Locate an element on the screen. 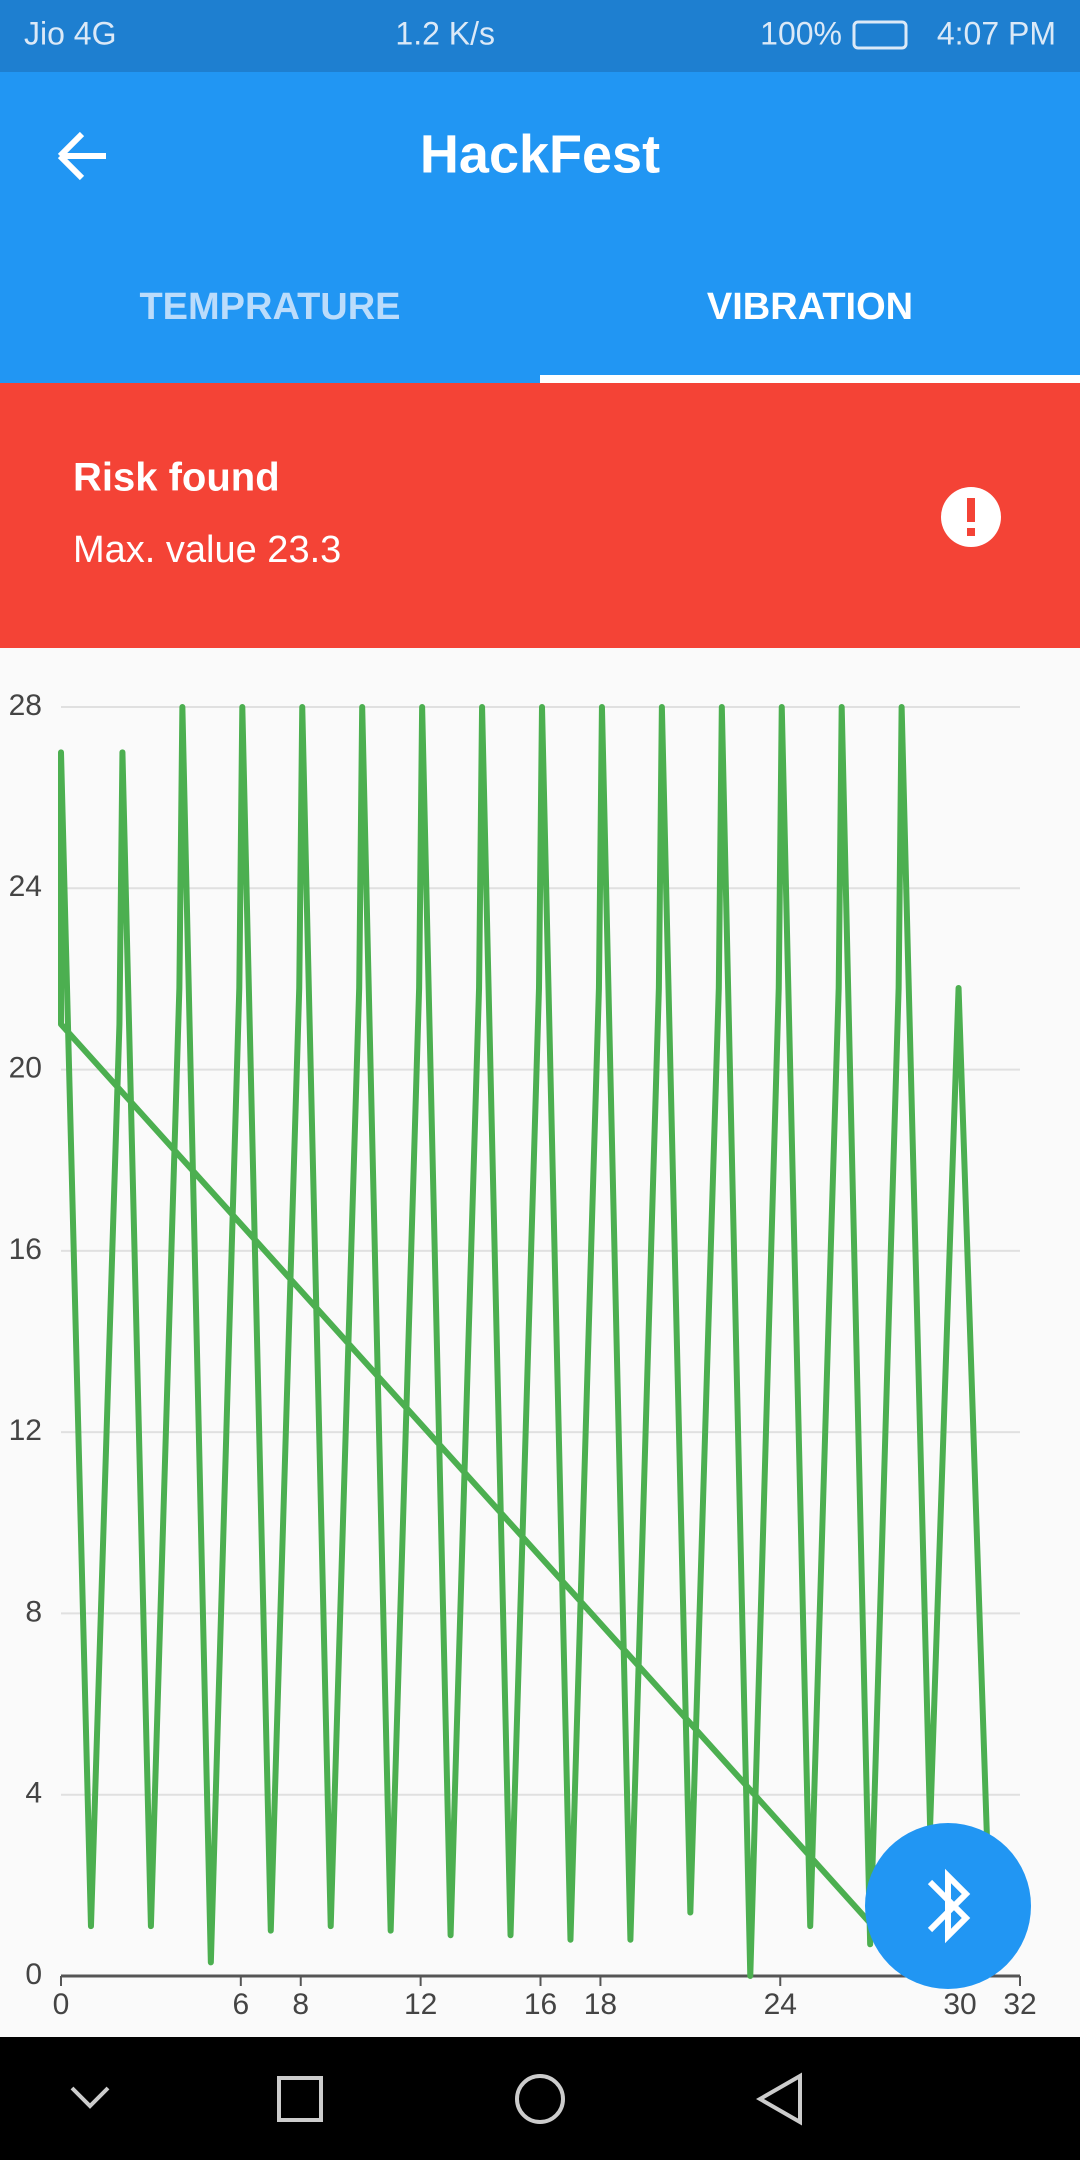 Image resolution: width=1080 pixels, height=2160 pixels. y-tick-label: 28 is located at coordinates (25, 705).